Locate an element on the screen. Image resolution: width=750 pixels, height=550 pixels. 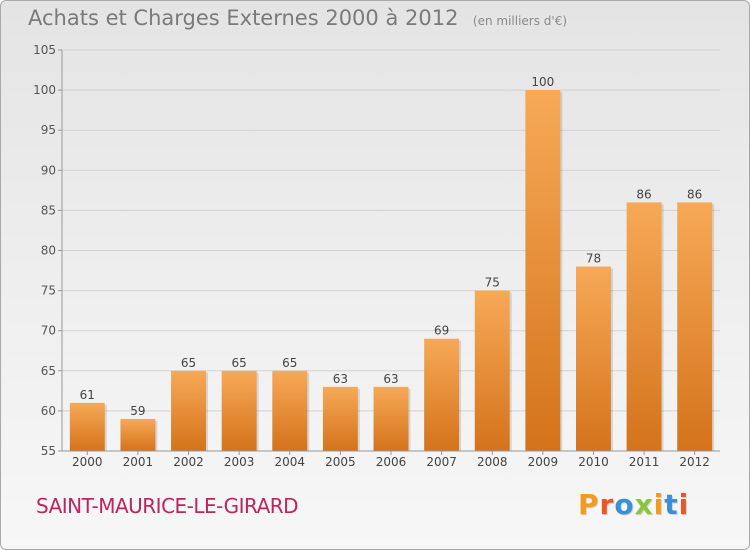
commune-name: SAINT-MAURICE-LE-GIRARD is located at coordinates (167, 506).